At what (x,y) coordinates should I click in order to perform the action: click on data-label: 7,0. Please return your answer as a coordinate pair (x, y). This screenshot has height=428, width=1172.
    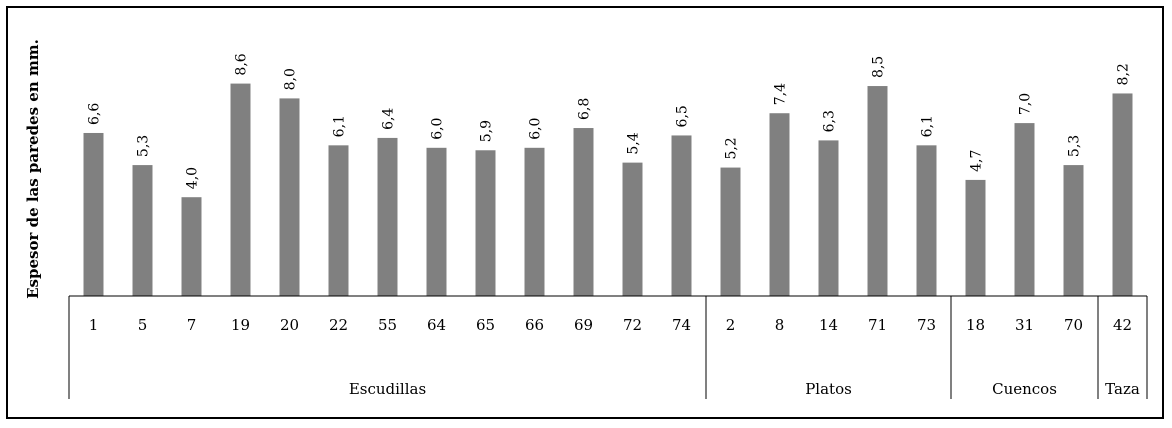
    Looking at the image, I should click on (1026, 104).